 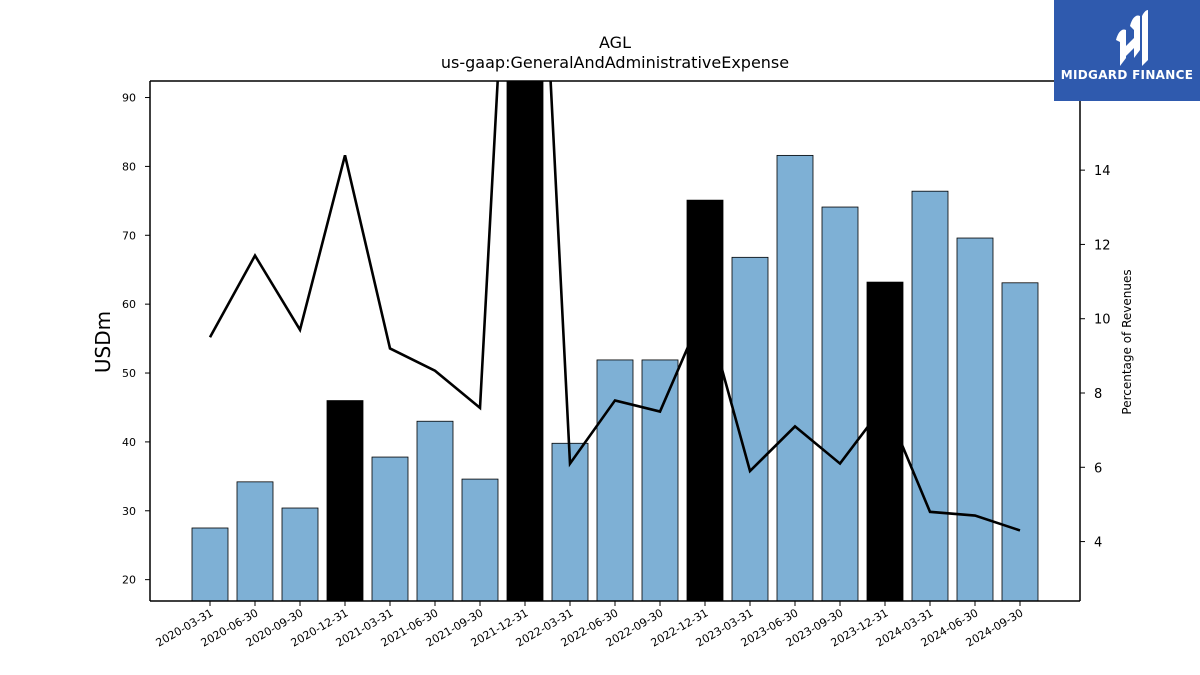 I want to click on y2-tick-label: 6, so click(x=1098, y=468).